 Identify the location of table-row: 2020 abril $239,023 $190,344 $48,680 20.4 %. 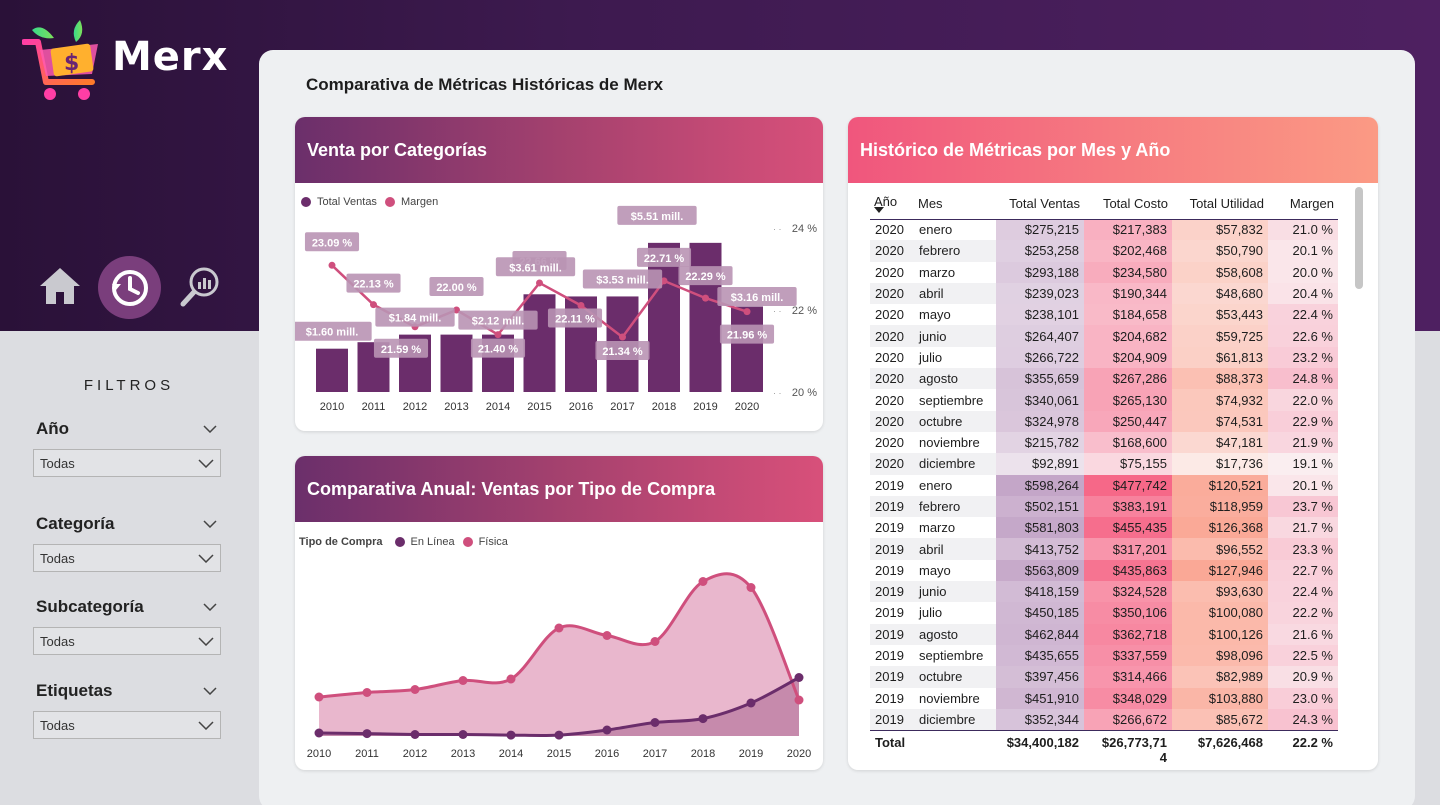
(1104, 293).